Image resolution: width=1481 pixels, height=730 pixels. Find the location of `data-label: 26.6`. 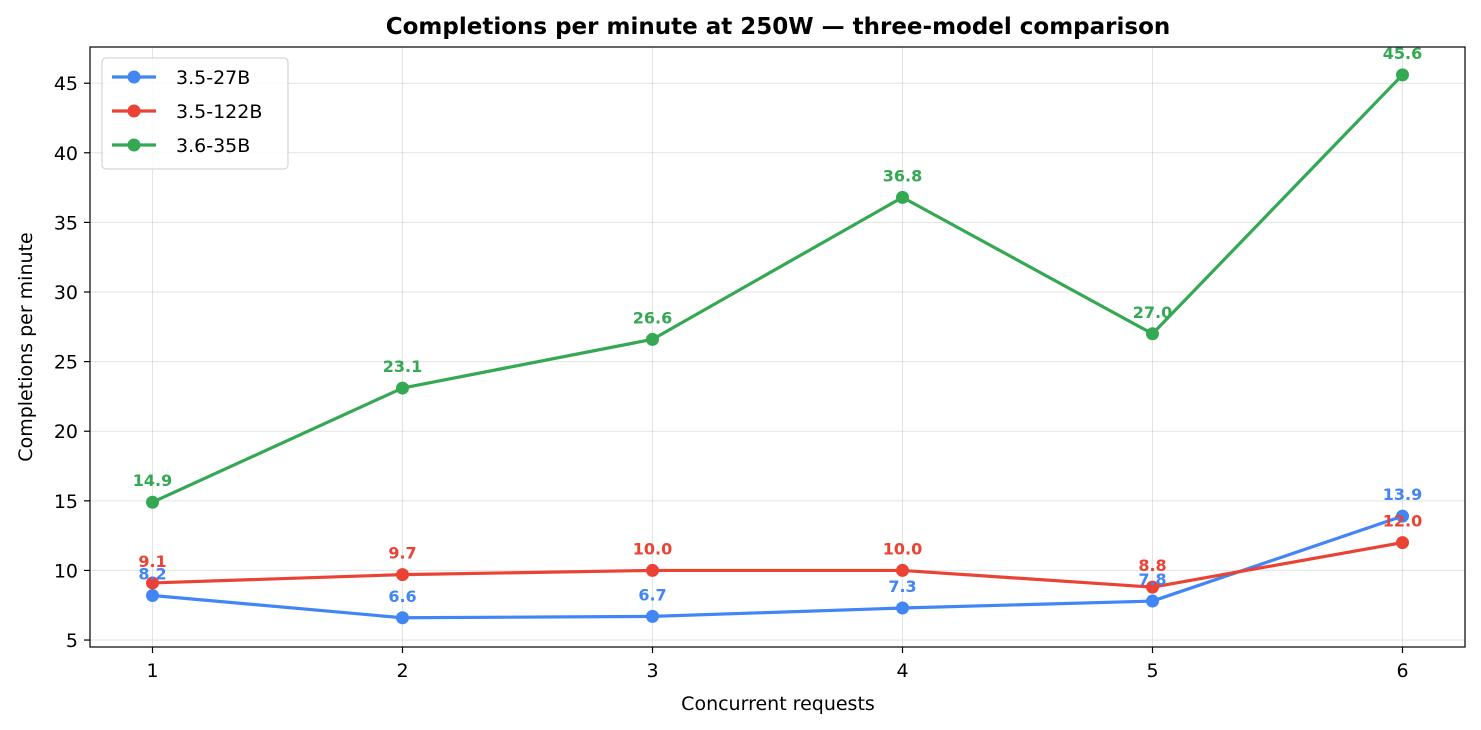

data-label: 26.6 is located at coordinates (652, 317).